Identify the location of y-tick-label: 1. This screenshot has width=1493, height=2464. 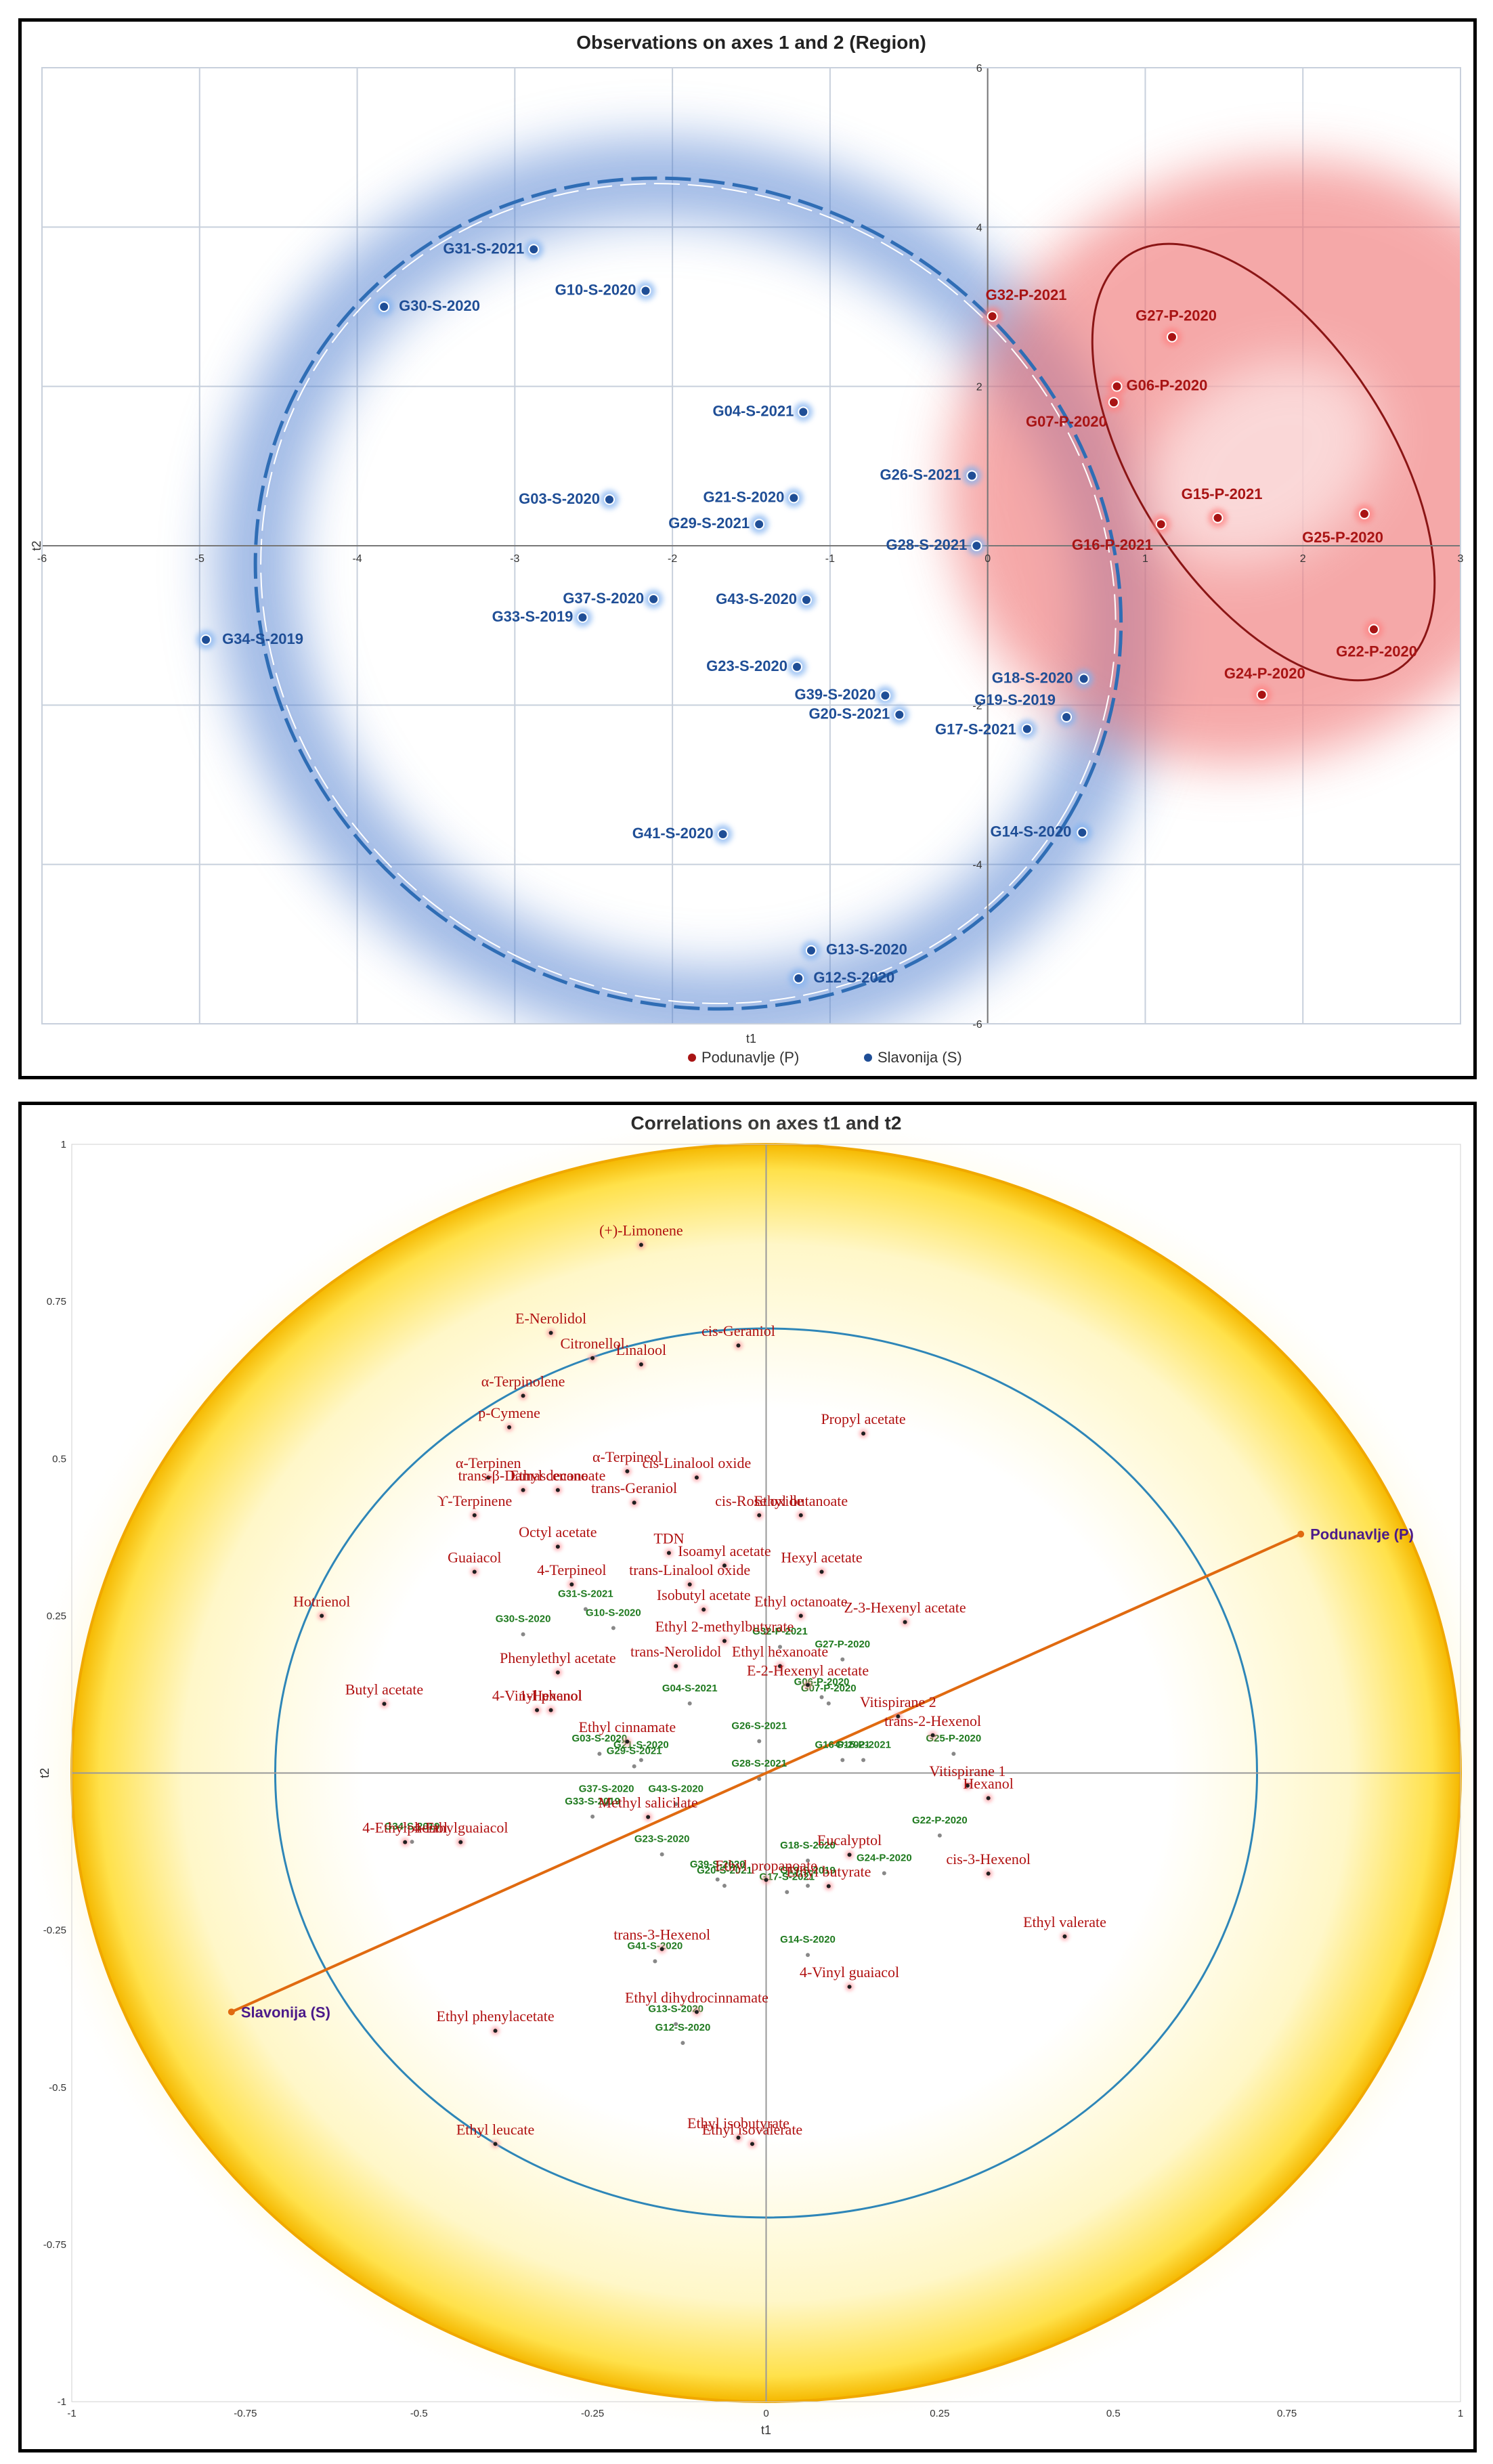
(63, 1144).